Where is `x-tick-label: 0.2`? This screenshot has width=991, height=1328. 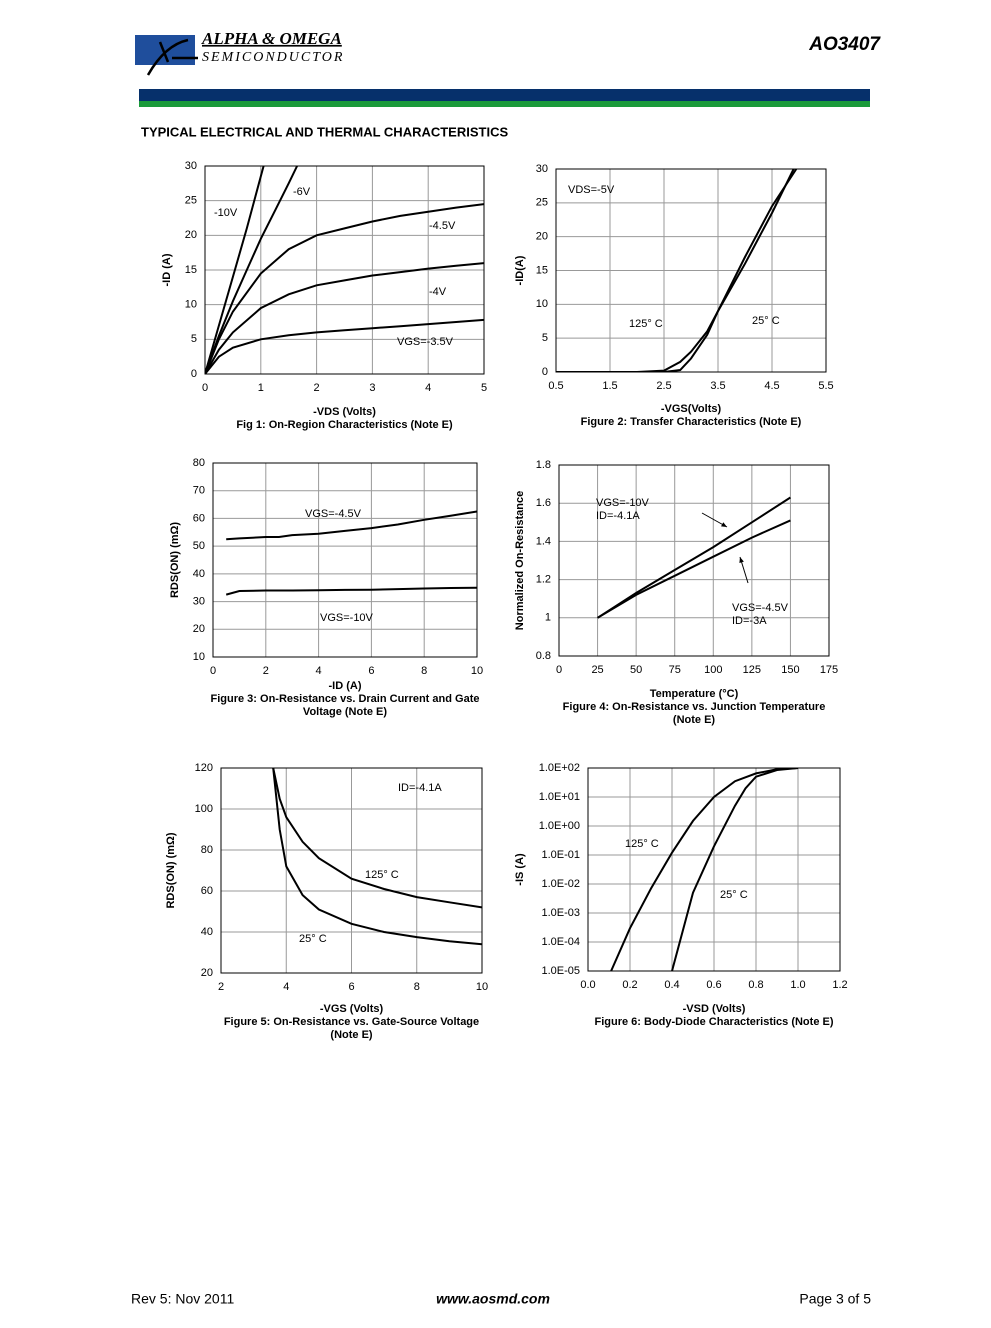
x-tick-label: 0.2 is located at coordinates (629, 985).